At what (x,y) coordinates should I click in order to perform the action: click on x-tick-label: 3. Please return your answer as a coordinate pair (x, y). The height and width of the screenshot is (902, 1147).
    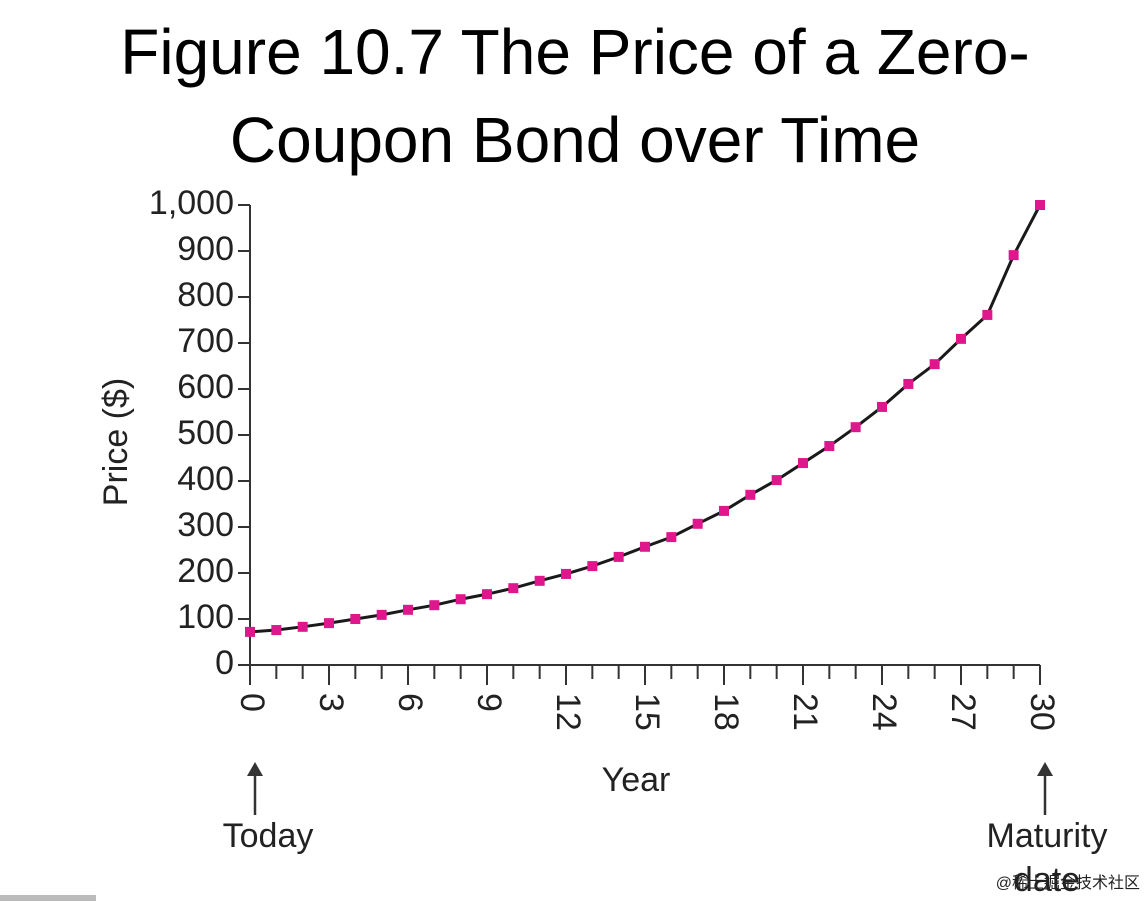
    Looking at the image, I should click on (331, 702).